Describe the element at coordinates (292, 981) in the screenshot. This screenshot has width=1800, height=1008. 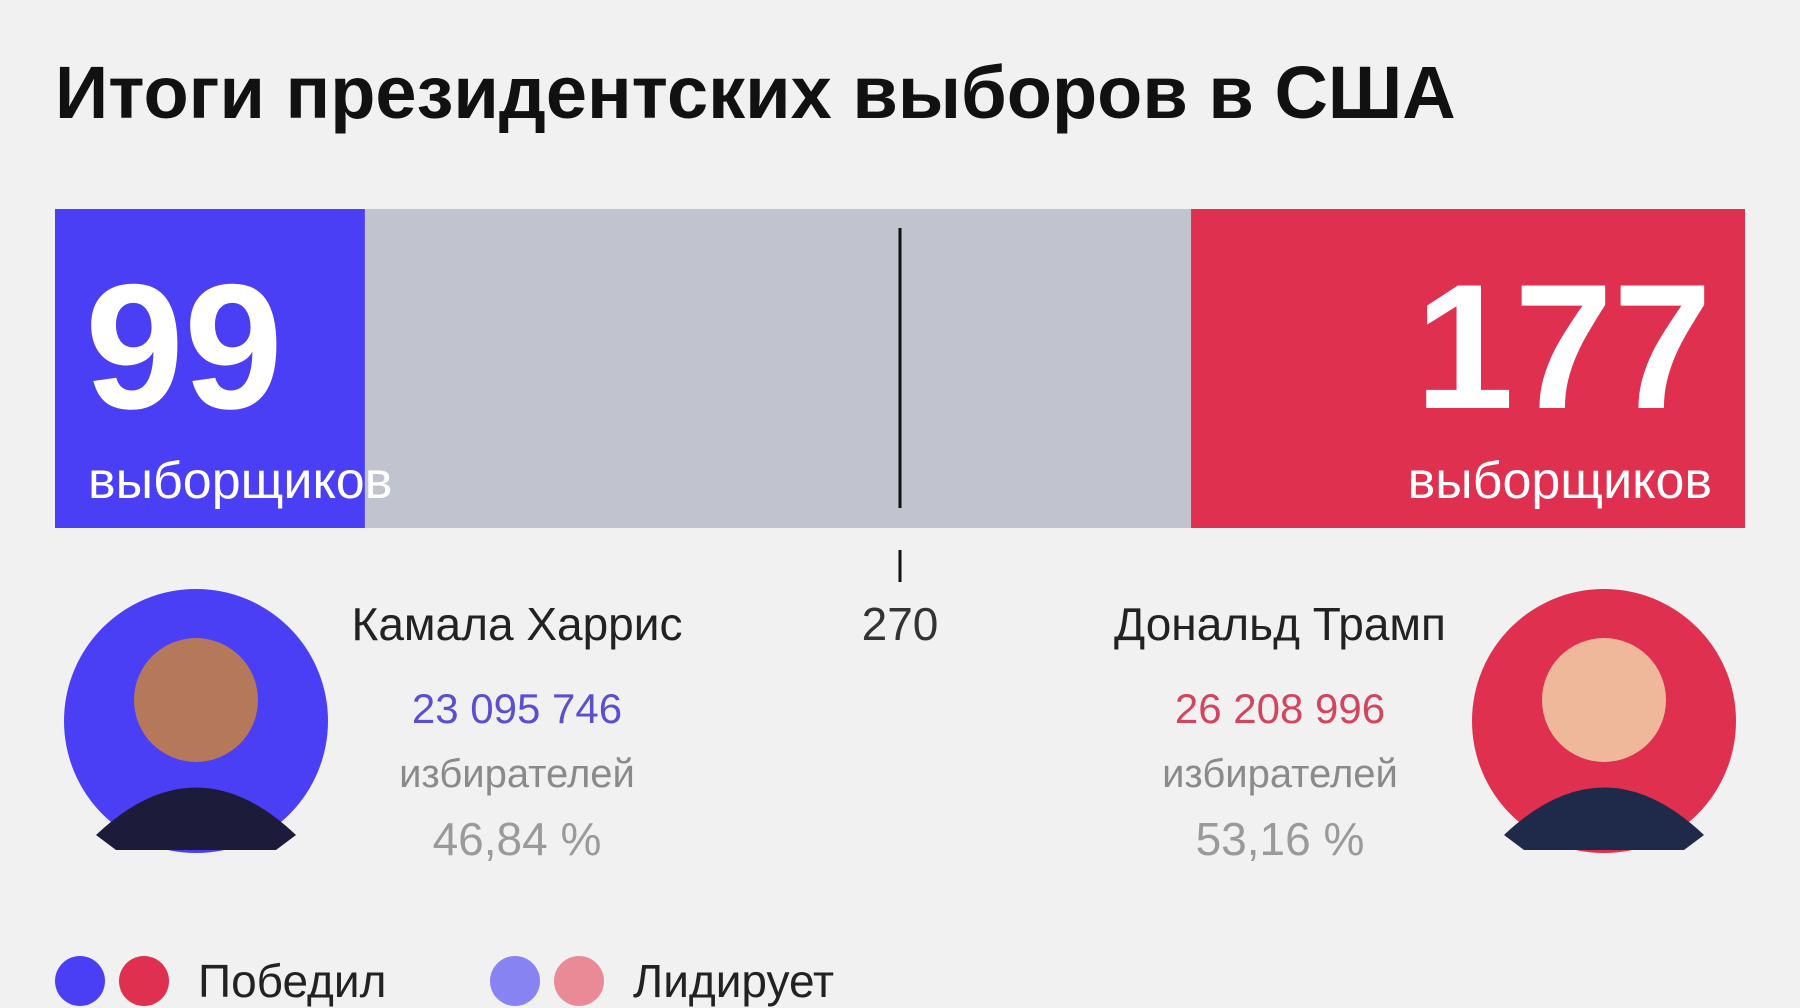
I see `legend-label: Победил` at that location.